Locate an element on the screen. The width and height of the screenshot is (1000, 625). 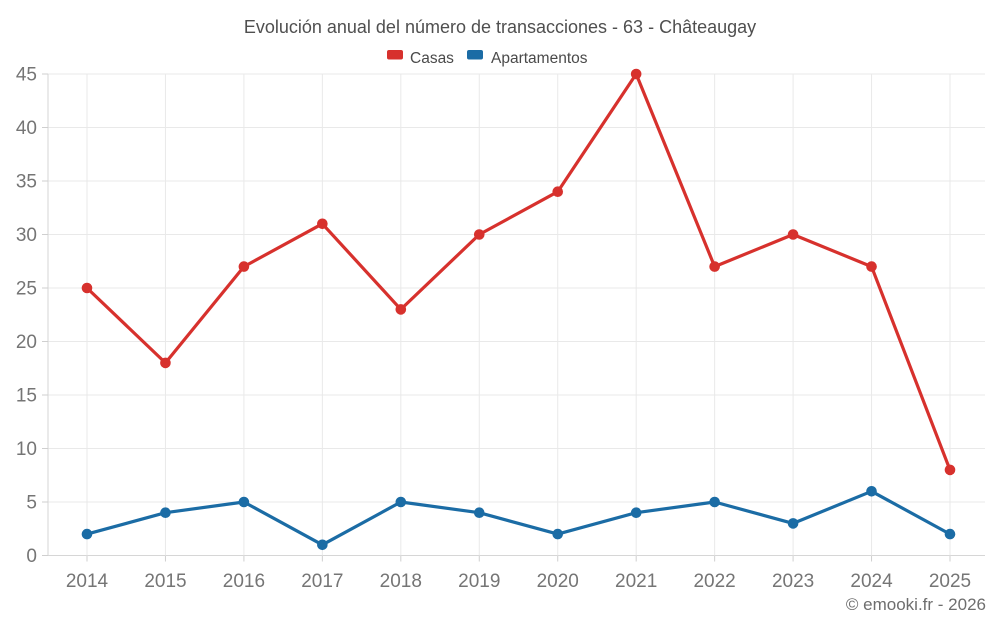
y-axis-label: 20 is located at coordinates (26, 342).